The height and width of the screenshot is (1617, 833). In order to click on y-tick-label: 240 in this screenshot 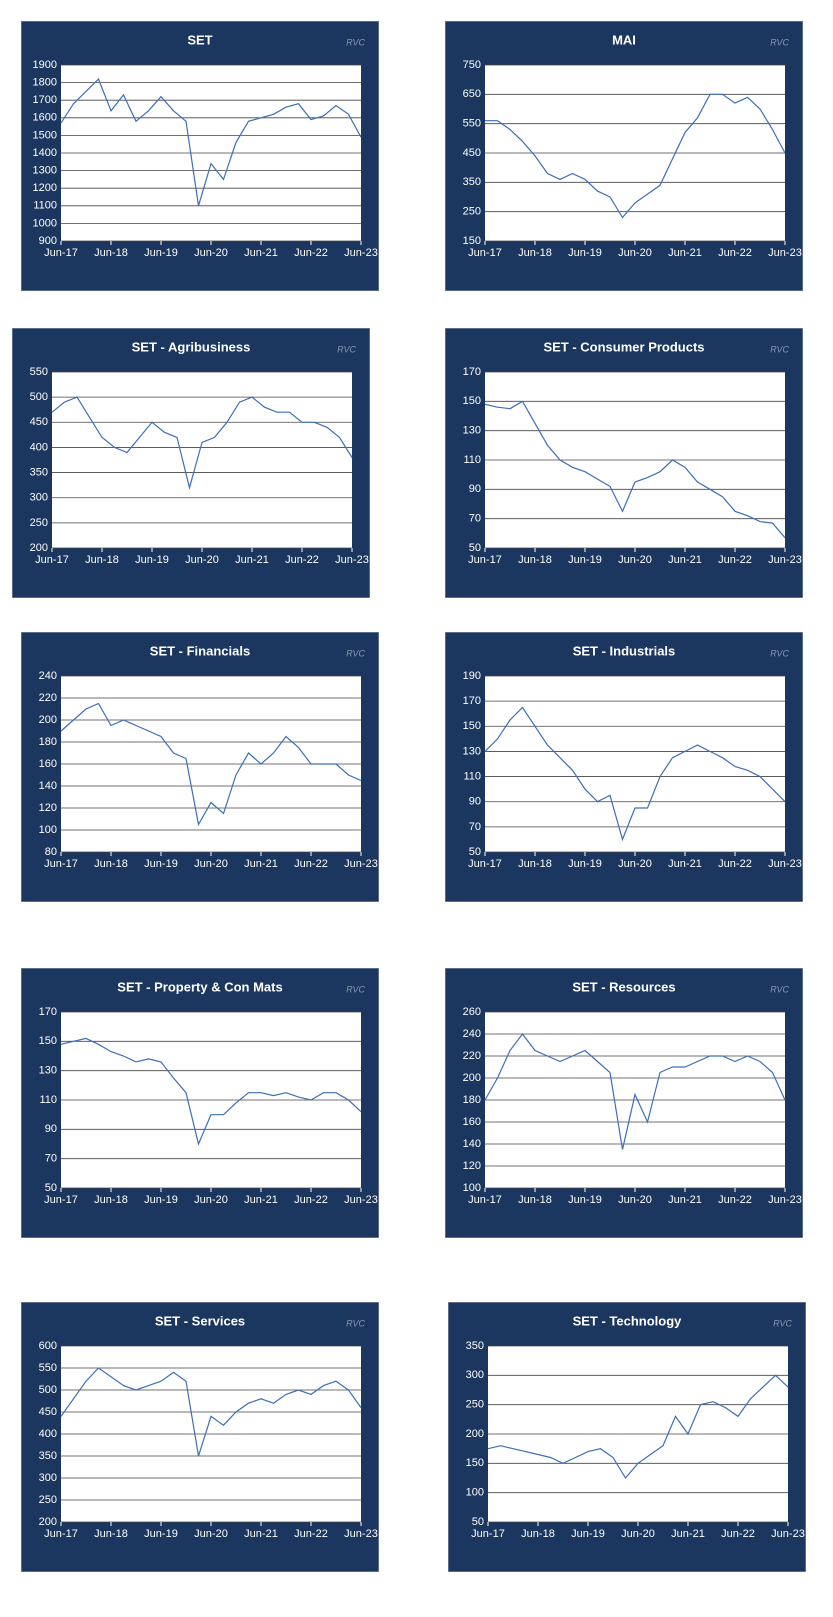, I will do `click(472, 1034)`.